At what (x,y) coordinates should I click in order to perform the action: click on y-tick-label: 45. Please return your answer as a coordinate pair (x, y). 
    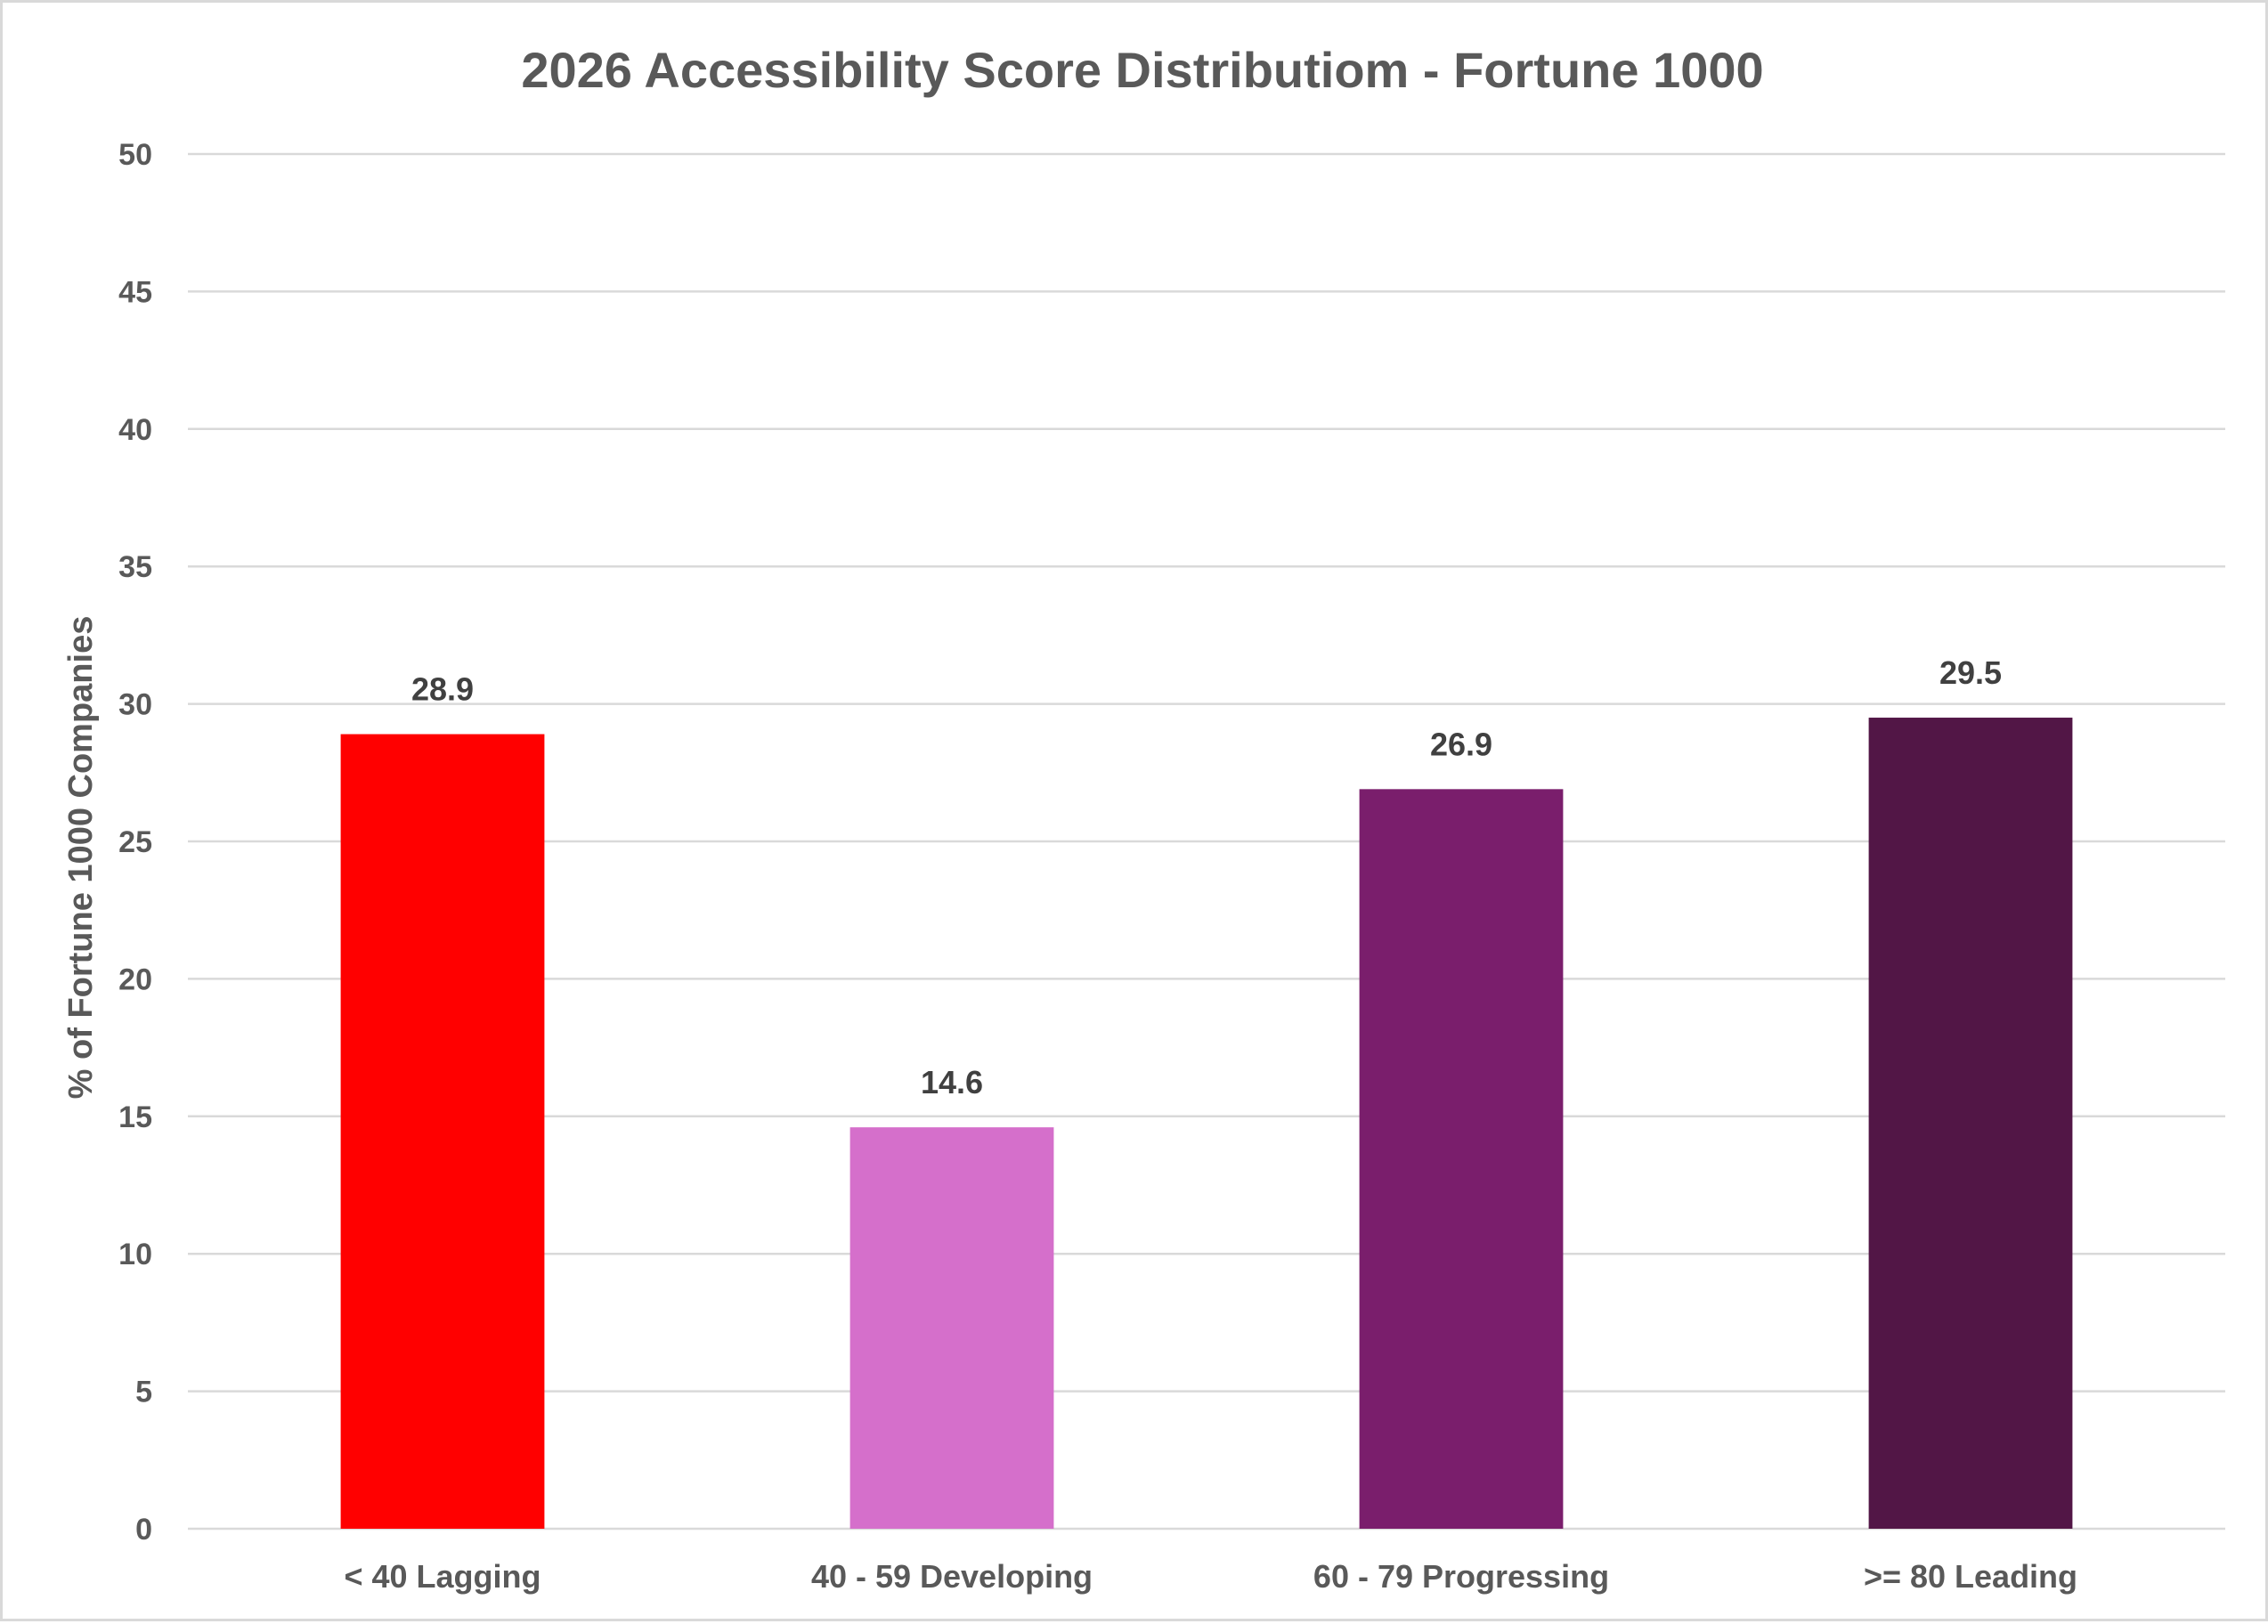
    Looking at the image, I should click on (135, 292).